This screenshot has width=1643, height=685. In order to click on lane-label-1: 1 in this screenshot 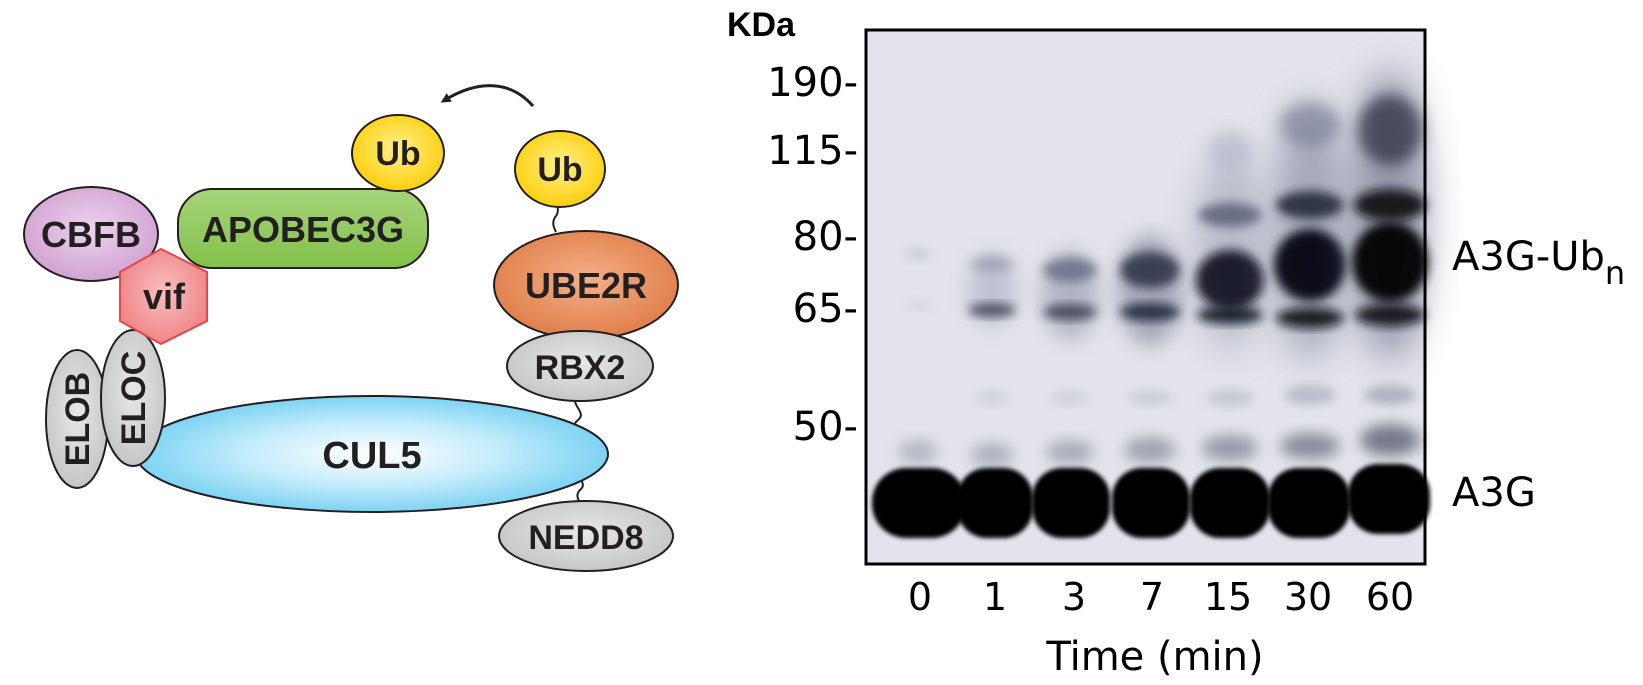, I will do `click(995, 597)`.